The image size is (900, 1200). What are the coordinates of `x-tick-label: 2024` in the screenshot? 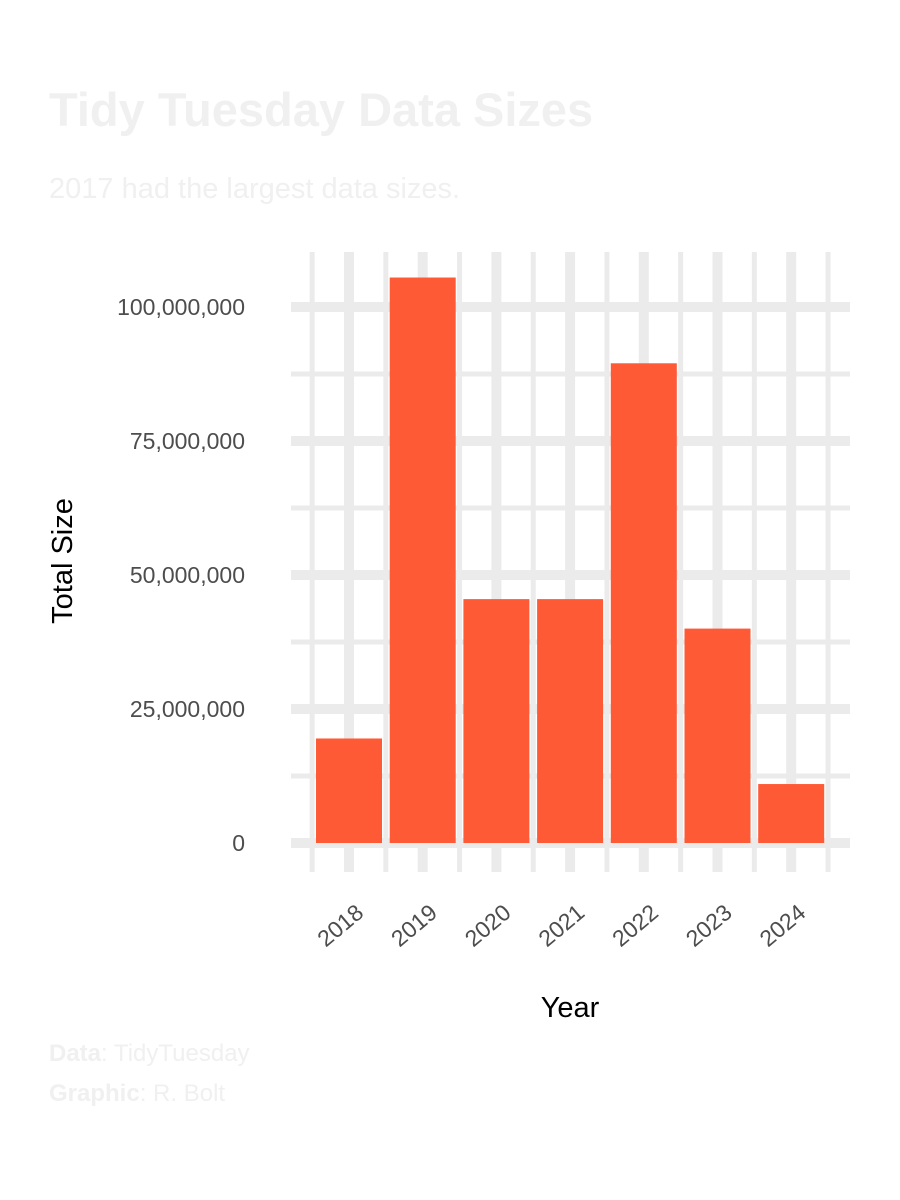 It's located at (783, 925).